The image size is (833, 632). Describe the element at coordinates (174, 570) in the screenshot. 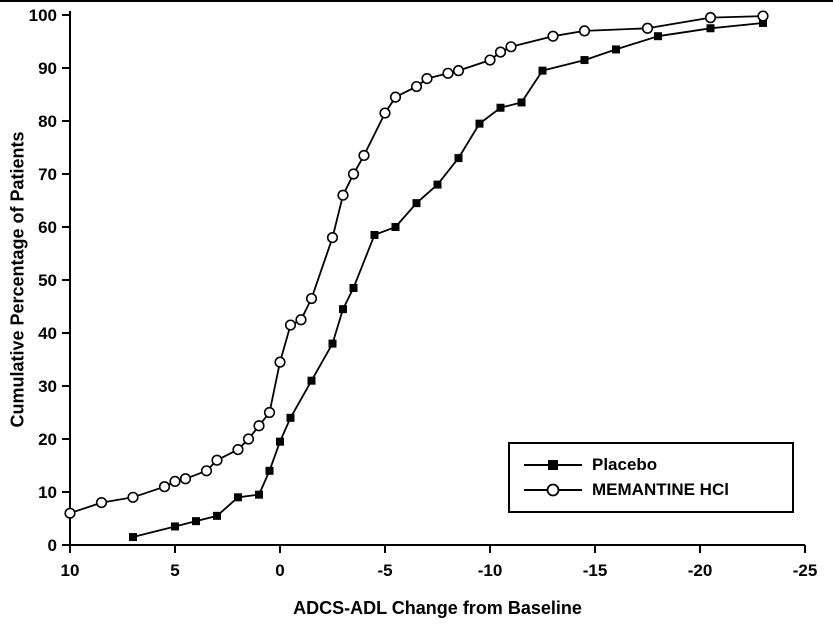

I see `x-tick-label: 5` at that location.